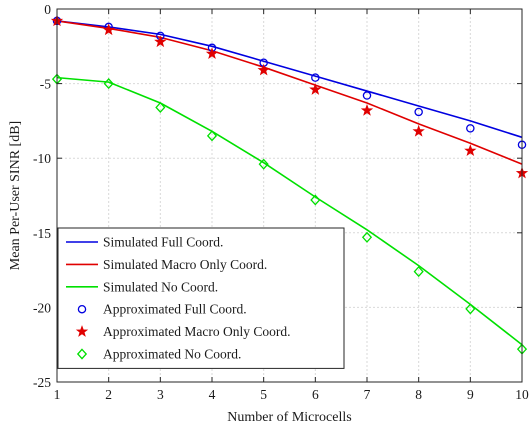  Describe the element at coordinates (42, 382) in the screenshot. I see `y-tick-label: -25` at that location.